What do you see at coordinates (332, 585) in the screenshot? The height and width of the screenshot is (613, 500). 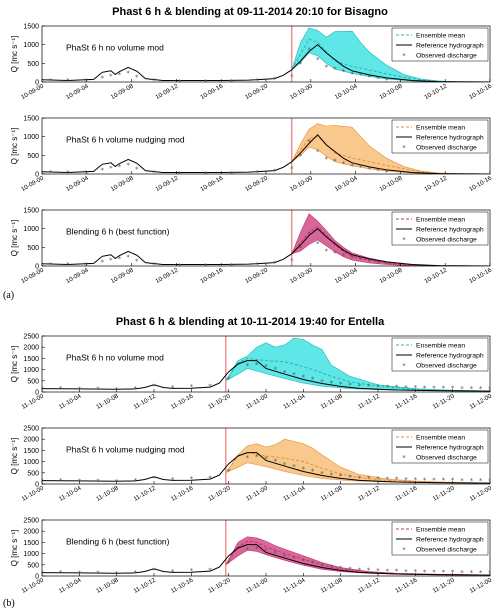 I see `x-tick-label: 11-11-08` at bounding box center [332, 585].